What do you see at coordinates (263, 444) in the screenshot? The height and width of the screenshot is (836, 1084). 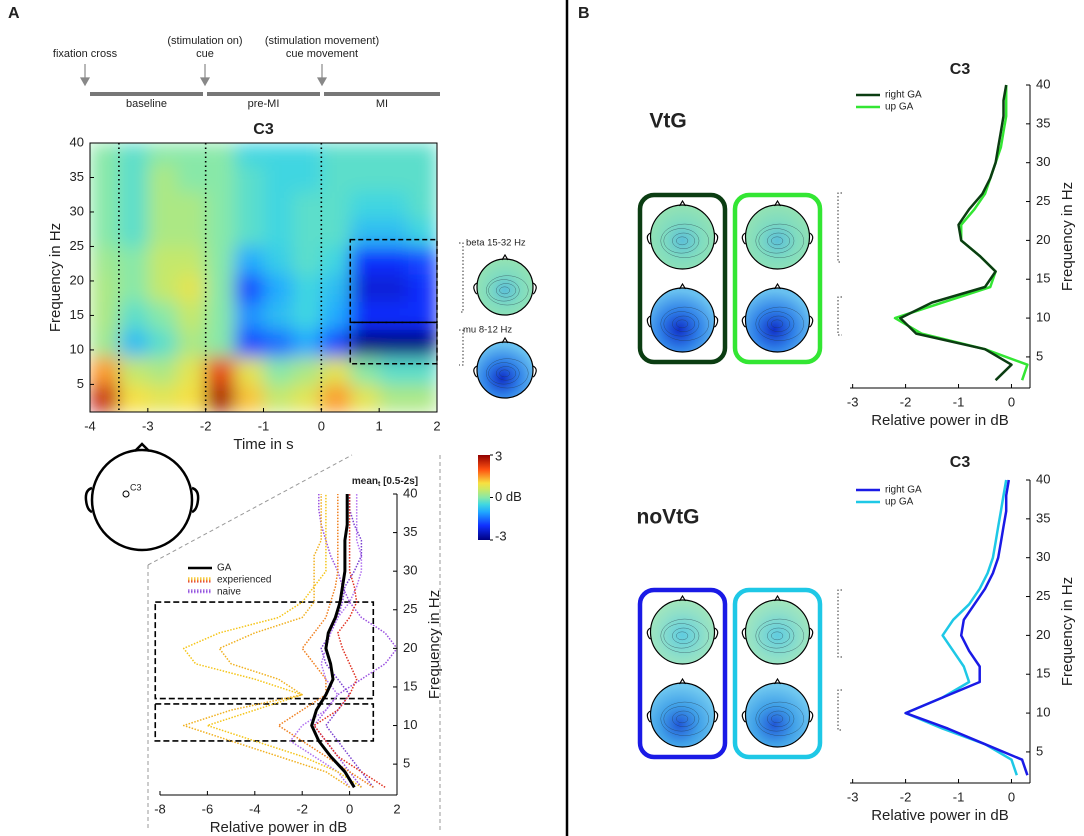 I see `x-axis-label: Time in s` at bounding box center [263, 444].